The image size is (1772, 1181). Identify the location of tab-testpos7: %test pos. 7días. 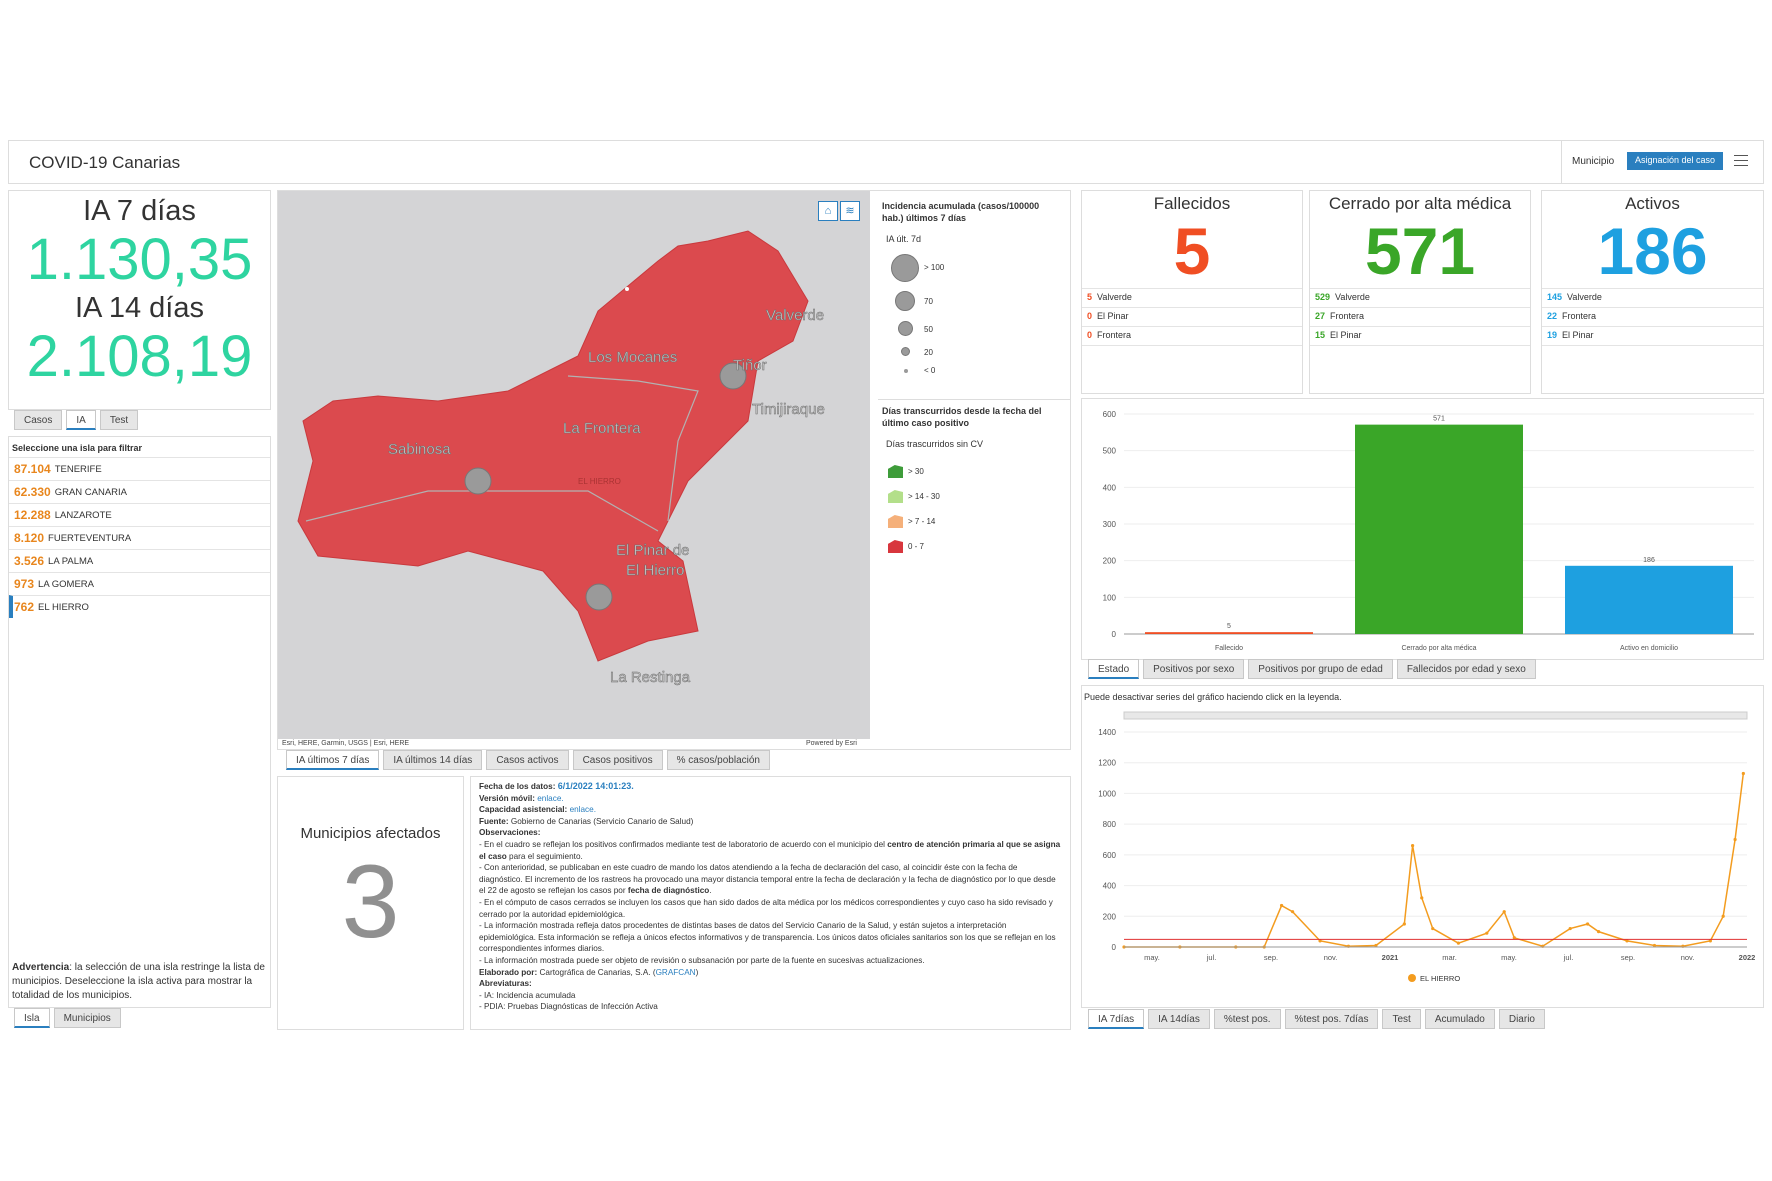
(1331, 1019).